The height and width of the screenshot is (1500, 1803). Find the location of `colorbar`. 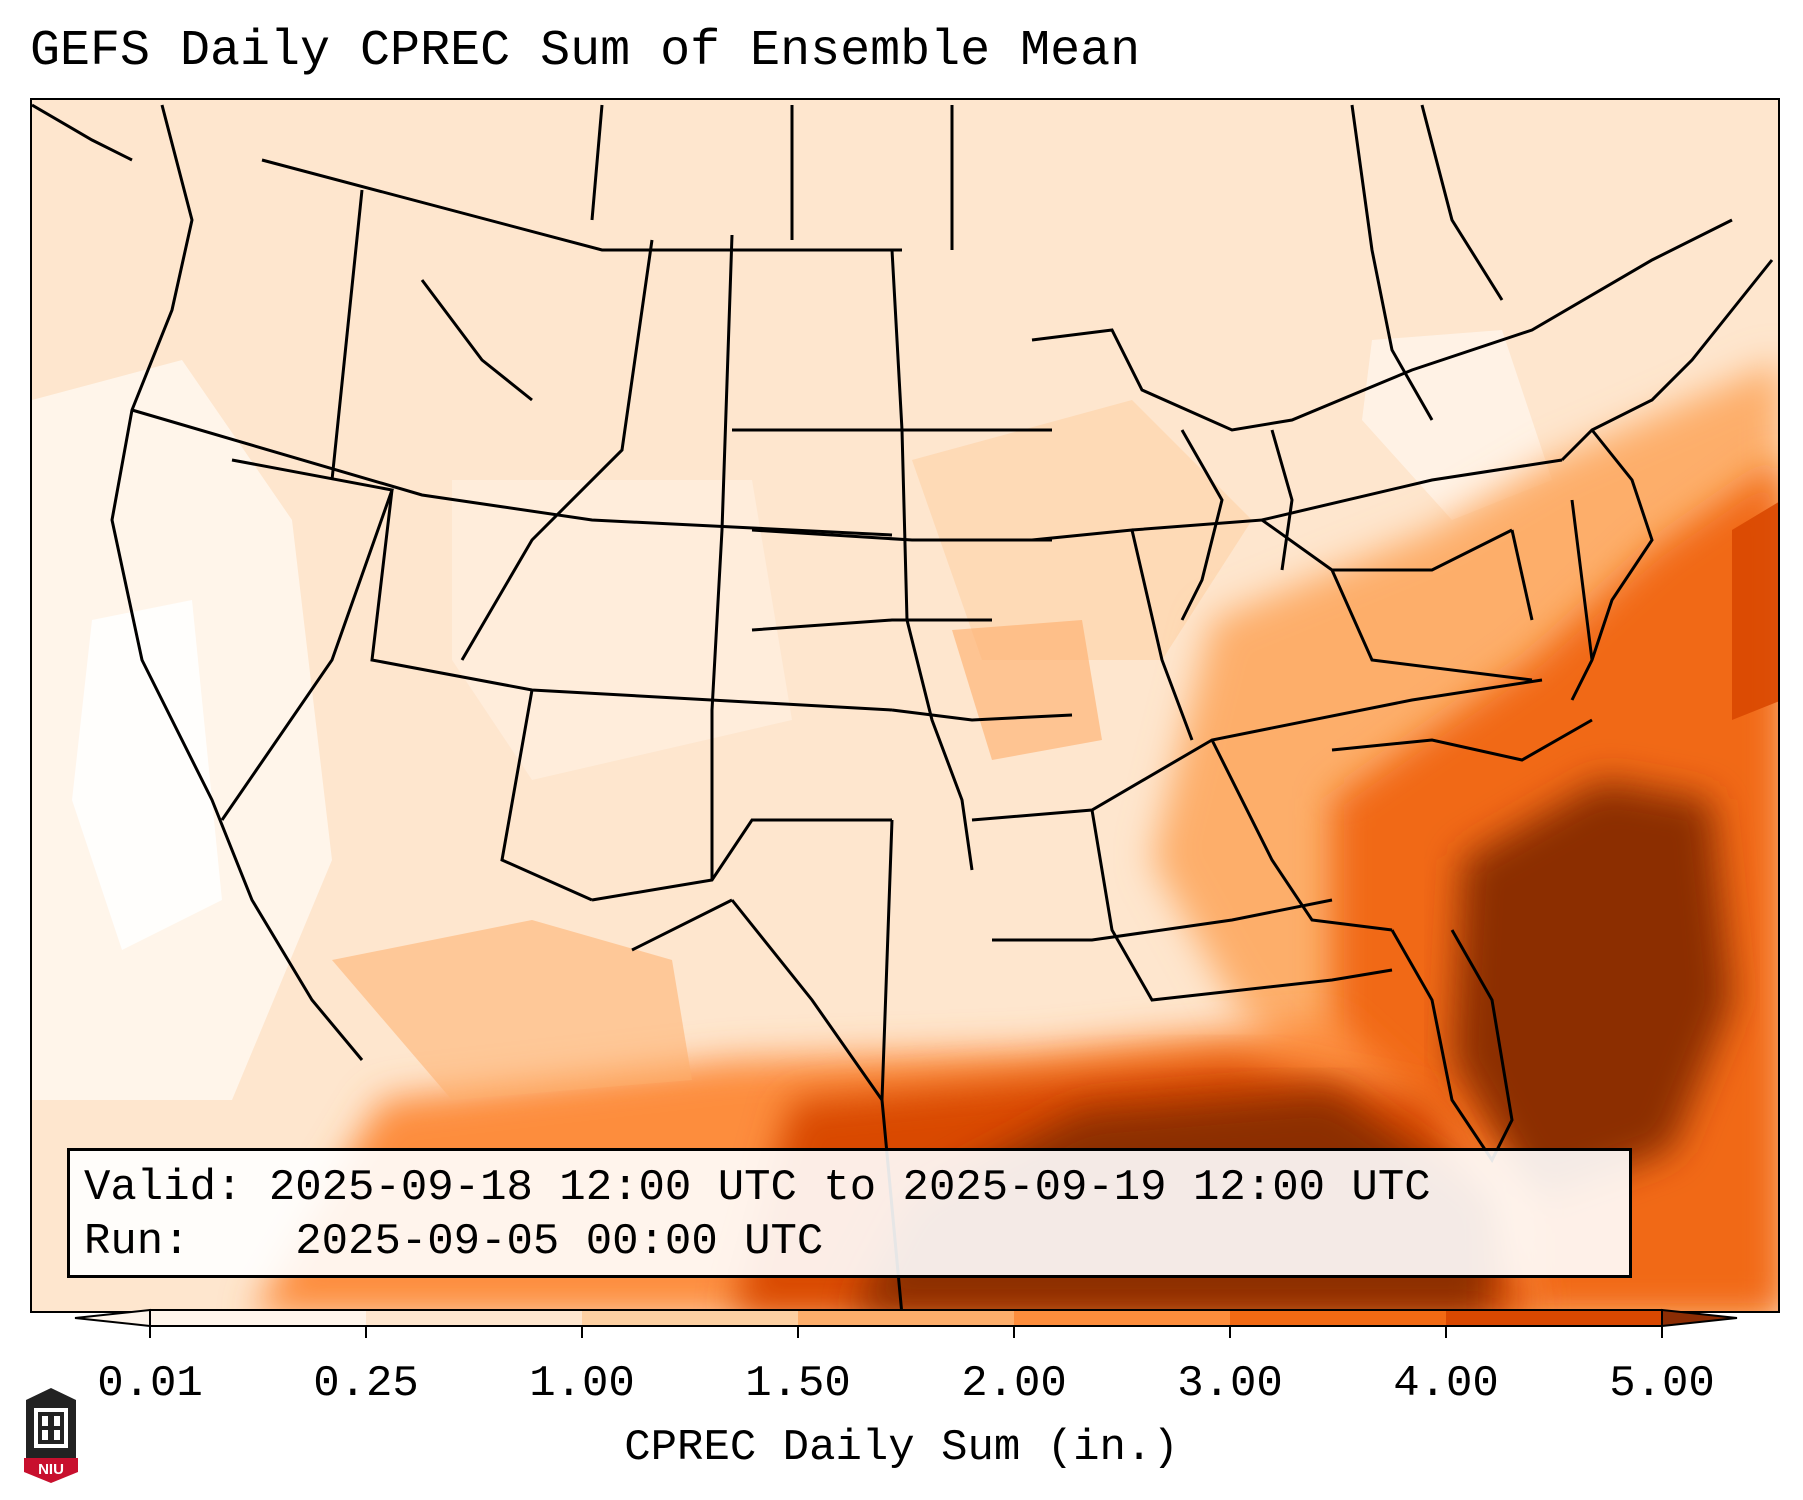

colorbar is located at coordinates (906, 1323).